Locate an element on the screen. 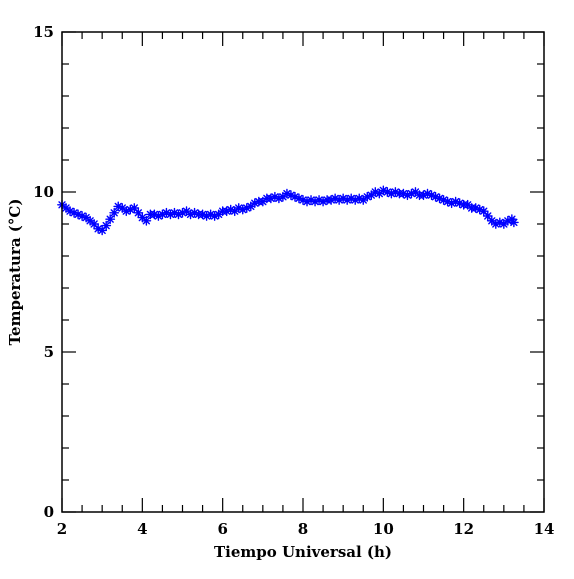 Image resolution: width=574 pixels, height=579 pixels. y-tick-label: 15 is located at coordinates (43, 32).